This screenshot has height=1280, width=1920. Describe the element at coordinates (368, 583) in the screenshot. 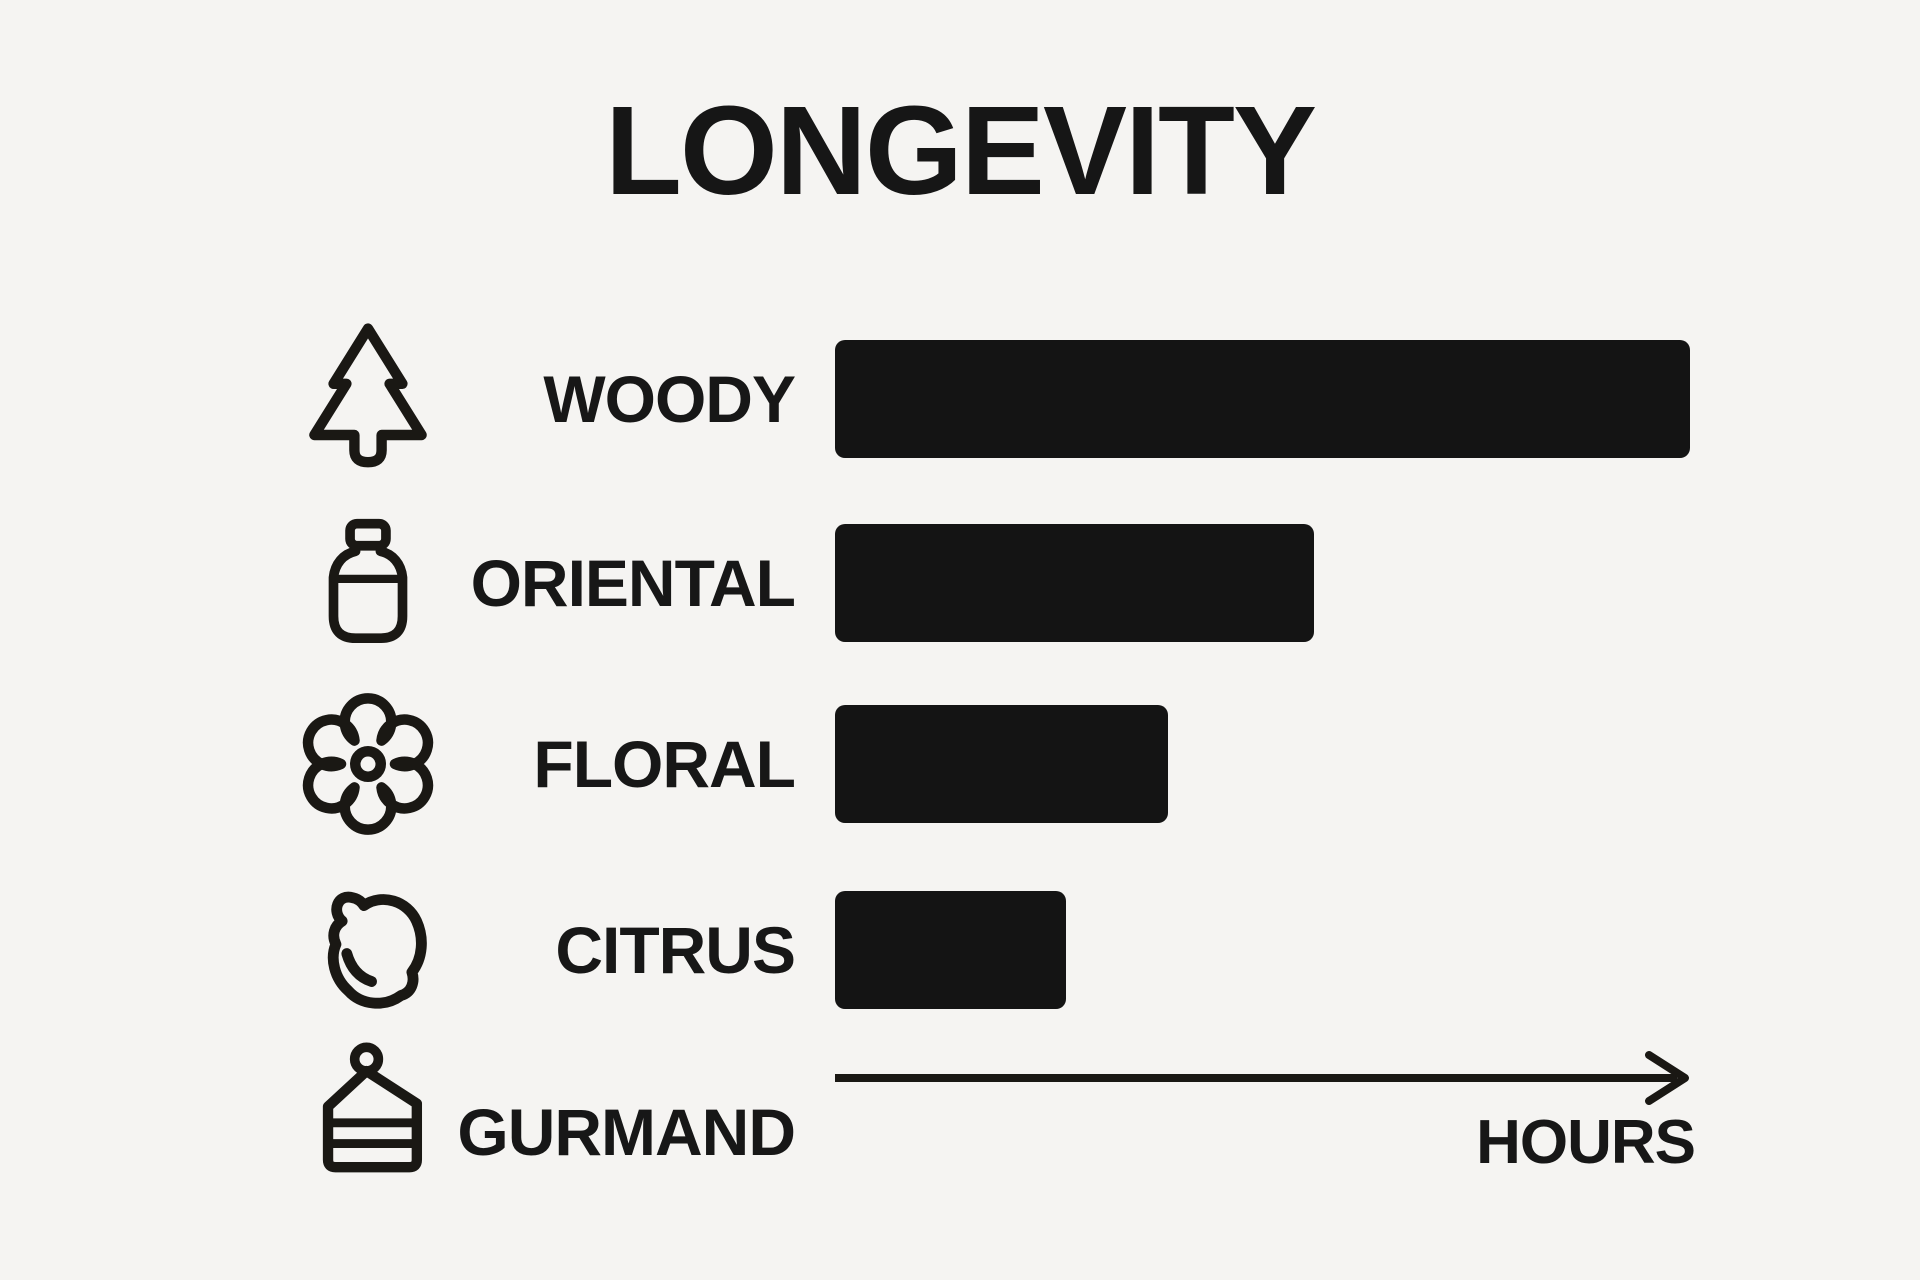

I see `perfume-jar-icon` at that location.